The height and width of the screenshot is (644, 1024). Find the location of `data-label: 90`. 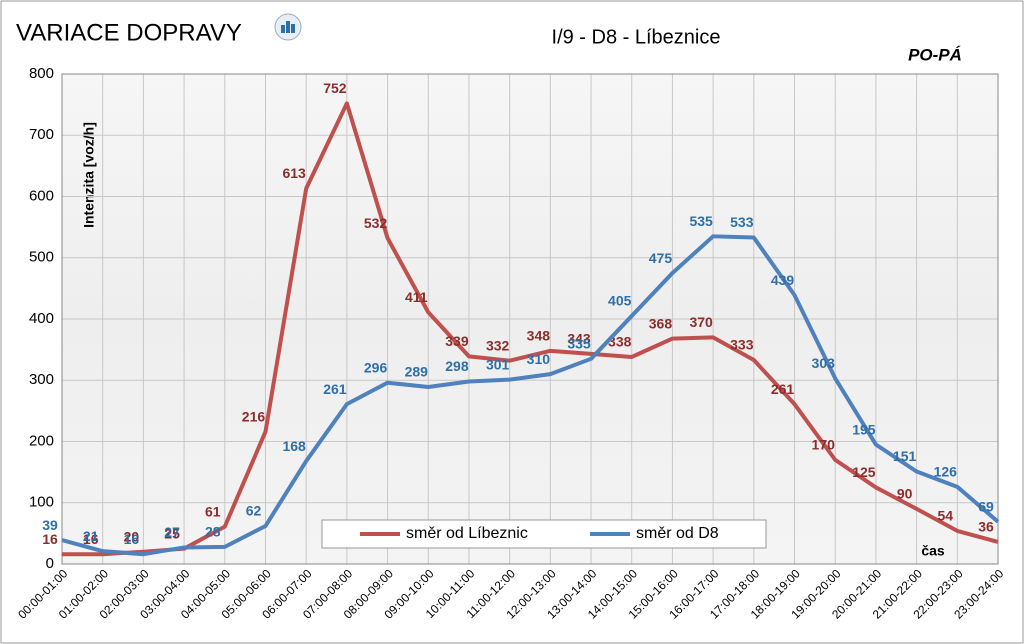

data-label: 90 is located at coordinates (905, 494).